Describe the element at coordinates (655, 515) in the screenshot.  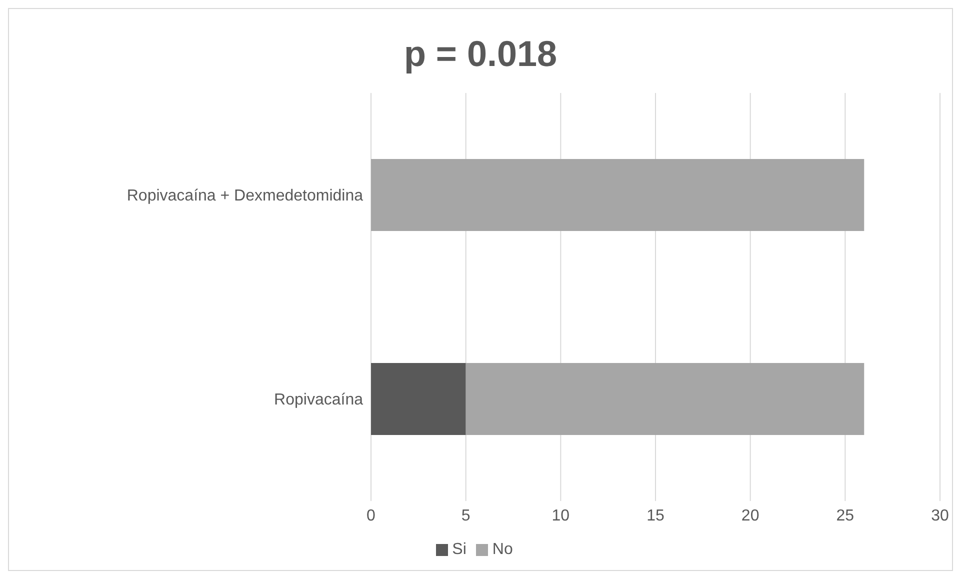
I see `x-tick-label: 15` at that location.